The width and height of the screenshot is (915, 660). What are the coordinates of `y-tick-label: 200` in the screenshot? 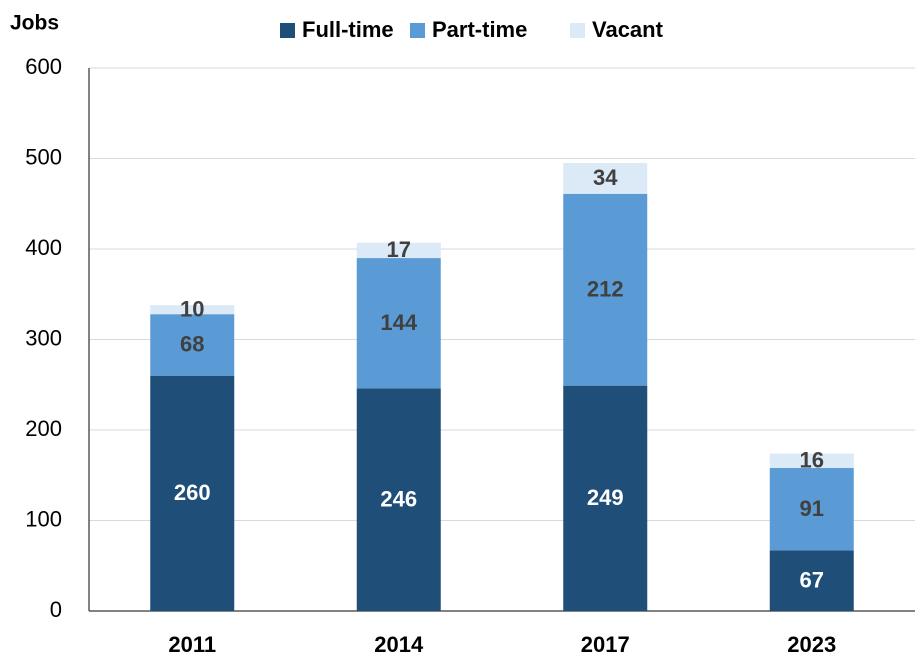 It's located at (43, 428).